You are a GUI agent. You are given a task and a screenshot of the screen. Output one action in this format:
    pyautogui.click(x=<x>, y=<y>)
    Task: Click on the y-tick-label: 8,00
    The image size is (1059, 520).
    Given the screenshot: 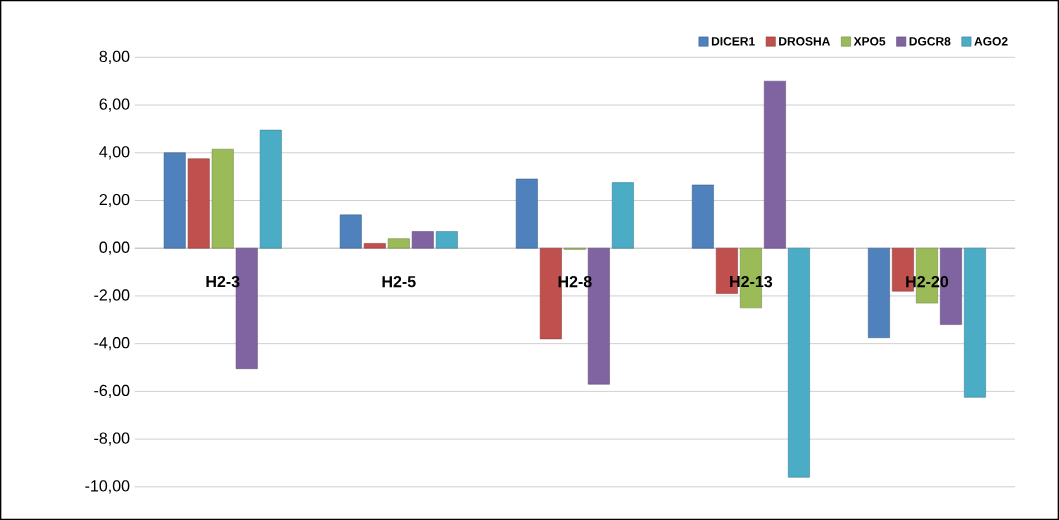 What is the action you would take?
    pyautogui.click(x=114, y=57)
    